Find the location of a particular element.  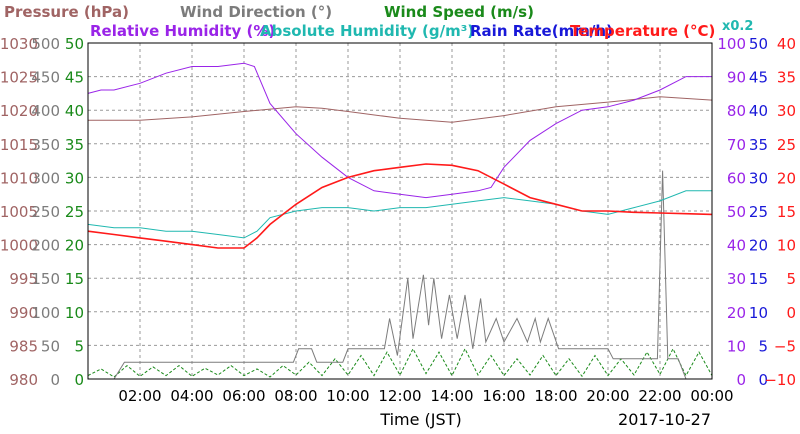

date-label: 2017-10-27 is located at coordinates (664, 419).